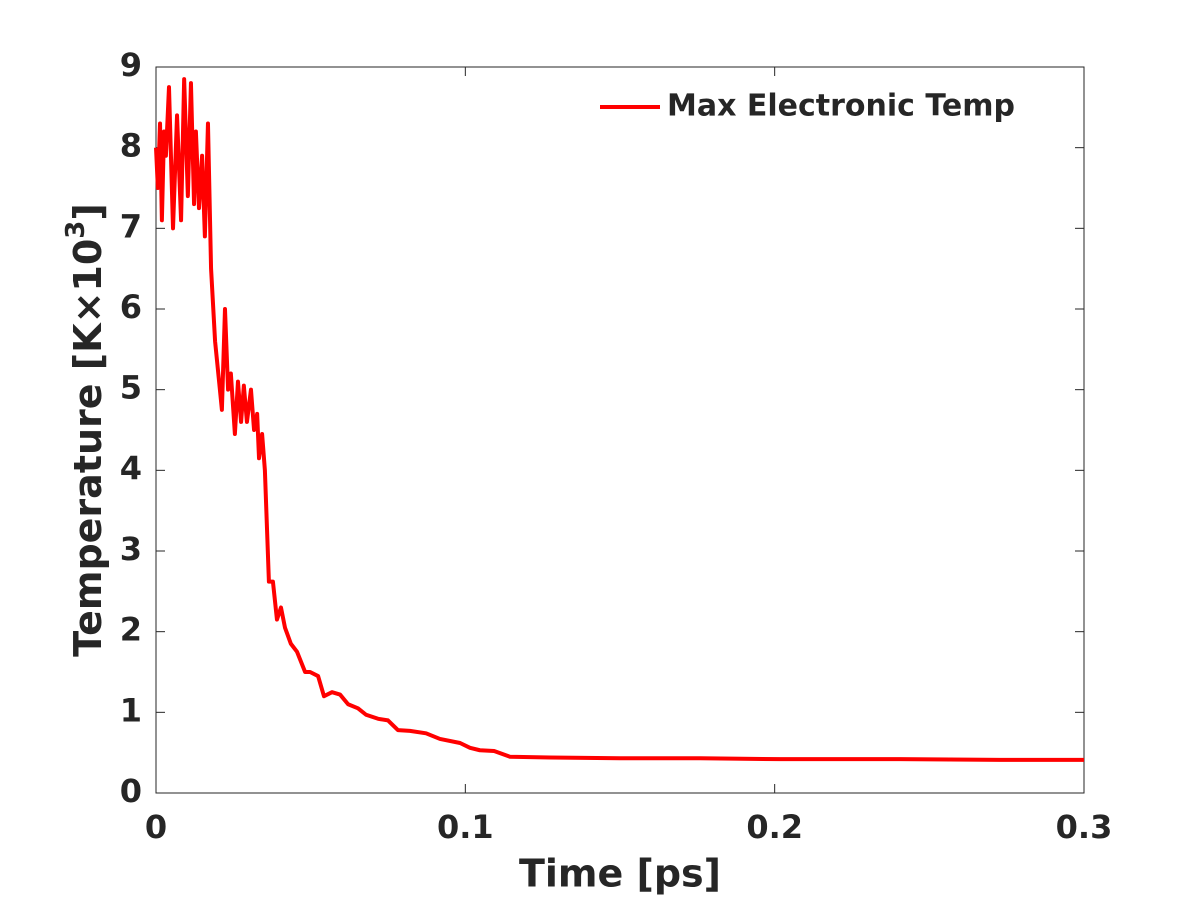 This screenshot has width=1200, height=900. I want to click on y-label-text: Temperature [K×10, so click(88, 448).